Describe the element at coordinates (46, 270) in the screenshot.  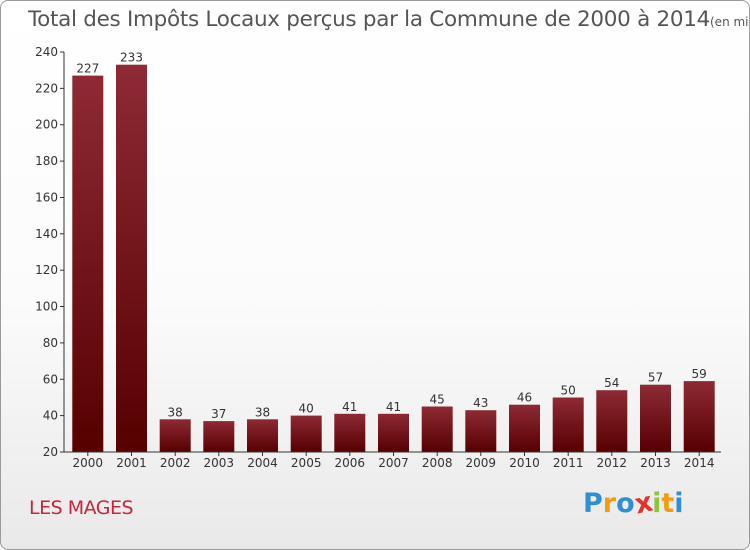
I see `y-tick-label-120: 120` at that location.